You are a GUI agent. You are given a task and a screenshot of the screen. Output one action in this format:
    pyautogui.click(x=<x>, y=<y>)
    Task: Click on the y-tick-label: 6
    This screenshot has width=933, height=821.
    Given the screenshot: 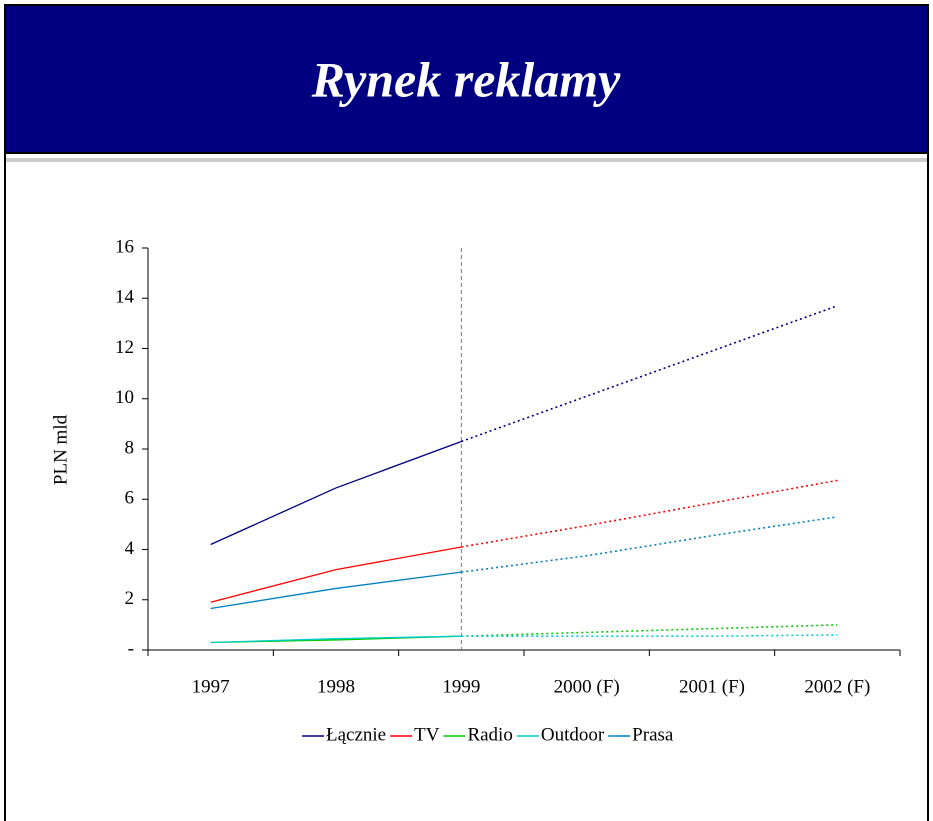 What is the action you would take?
    pyautogui.click(x=130, y=498)
    